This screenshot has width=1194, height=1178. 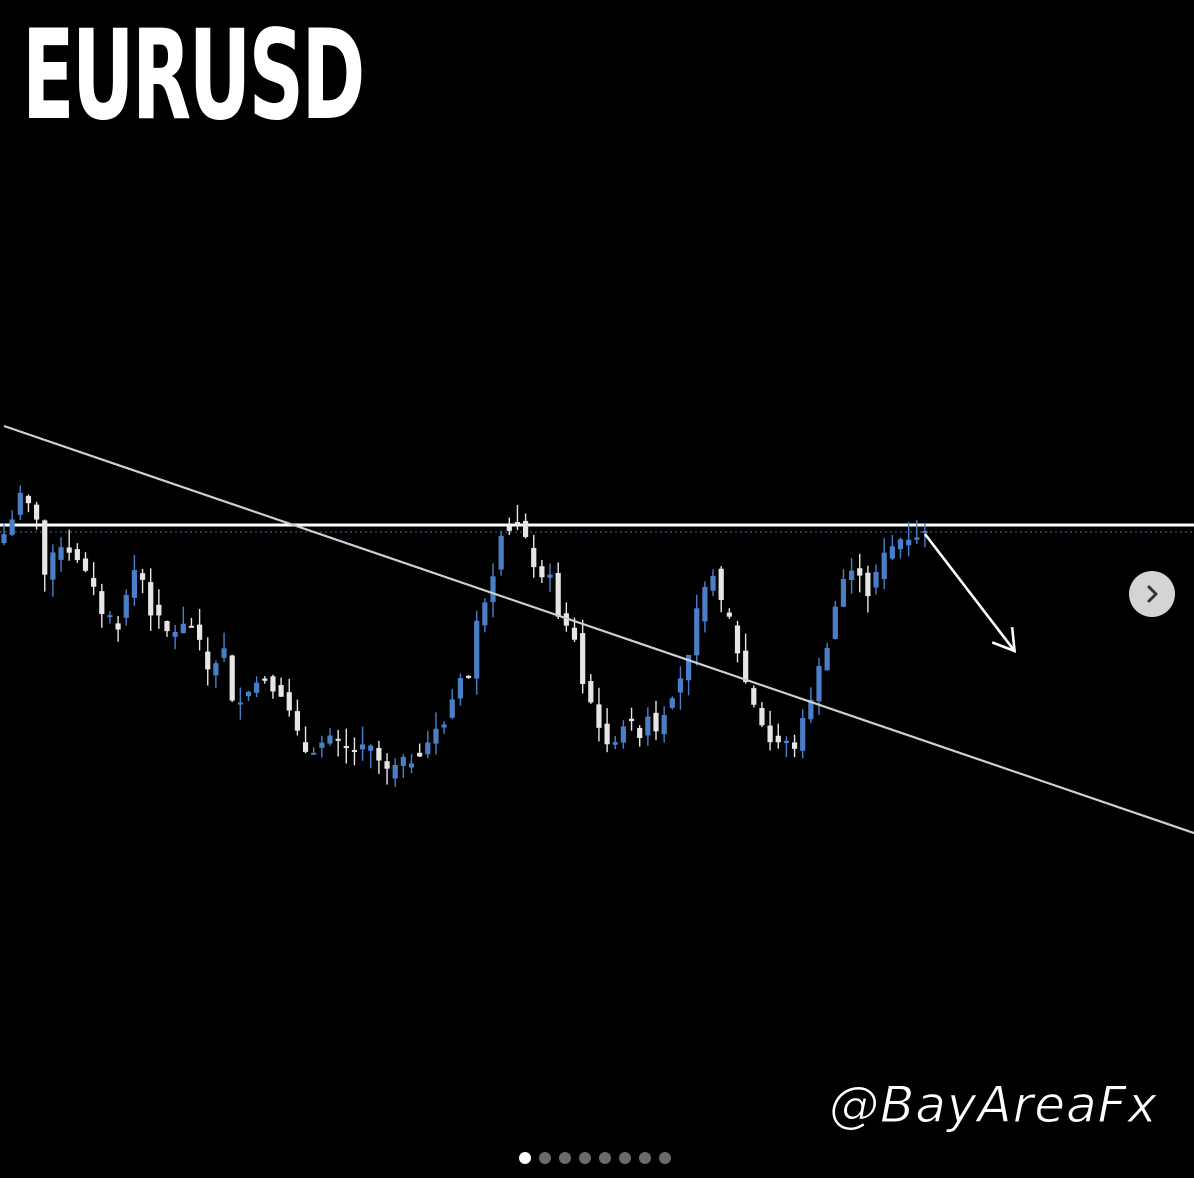 I want to click on chart-title: EURUSD, so click(x=193, y=76).